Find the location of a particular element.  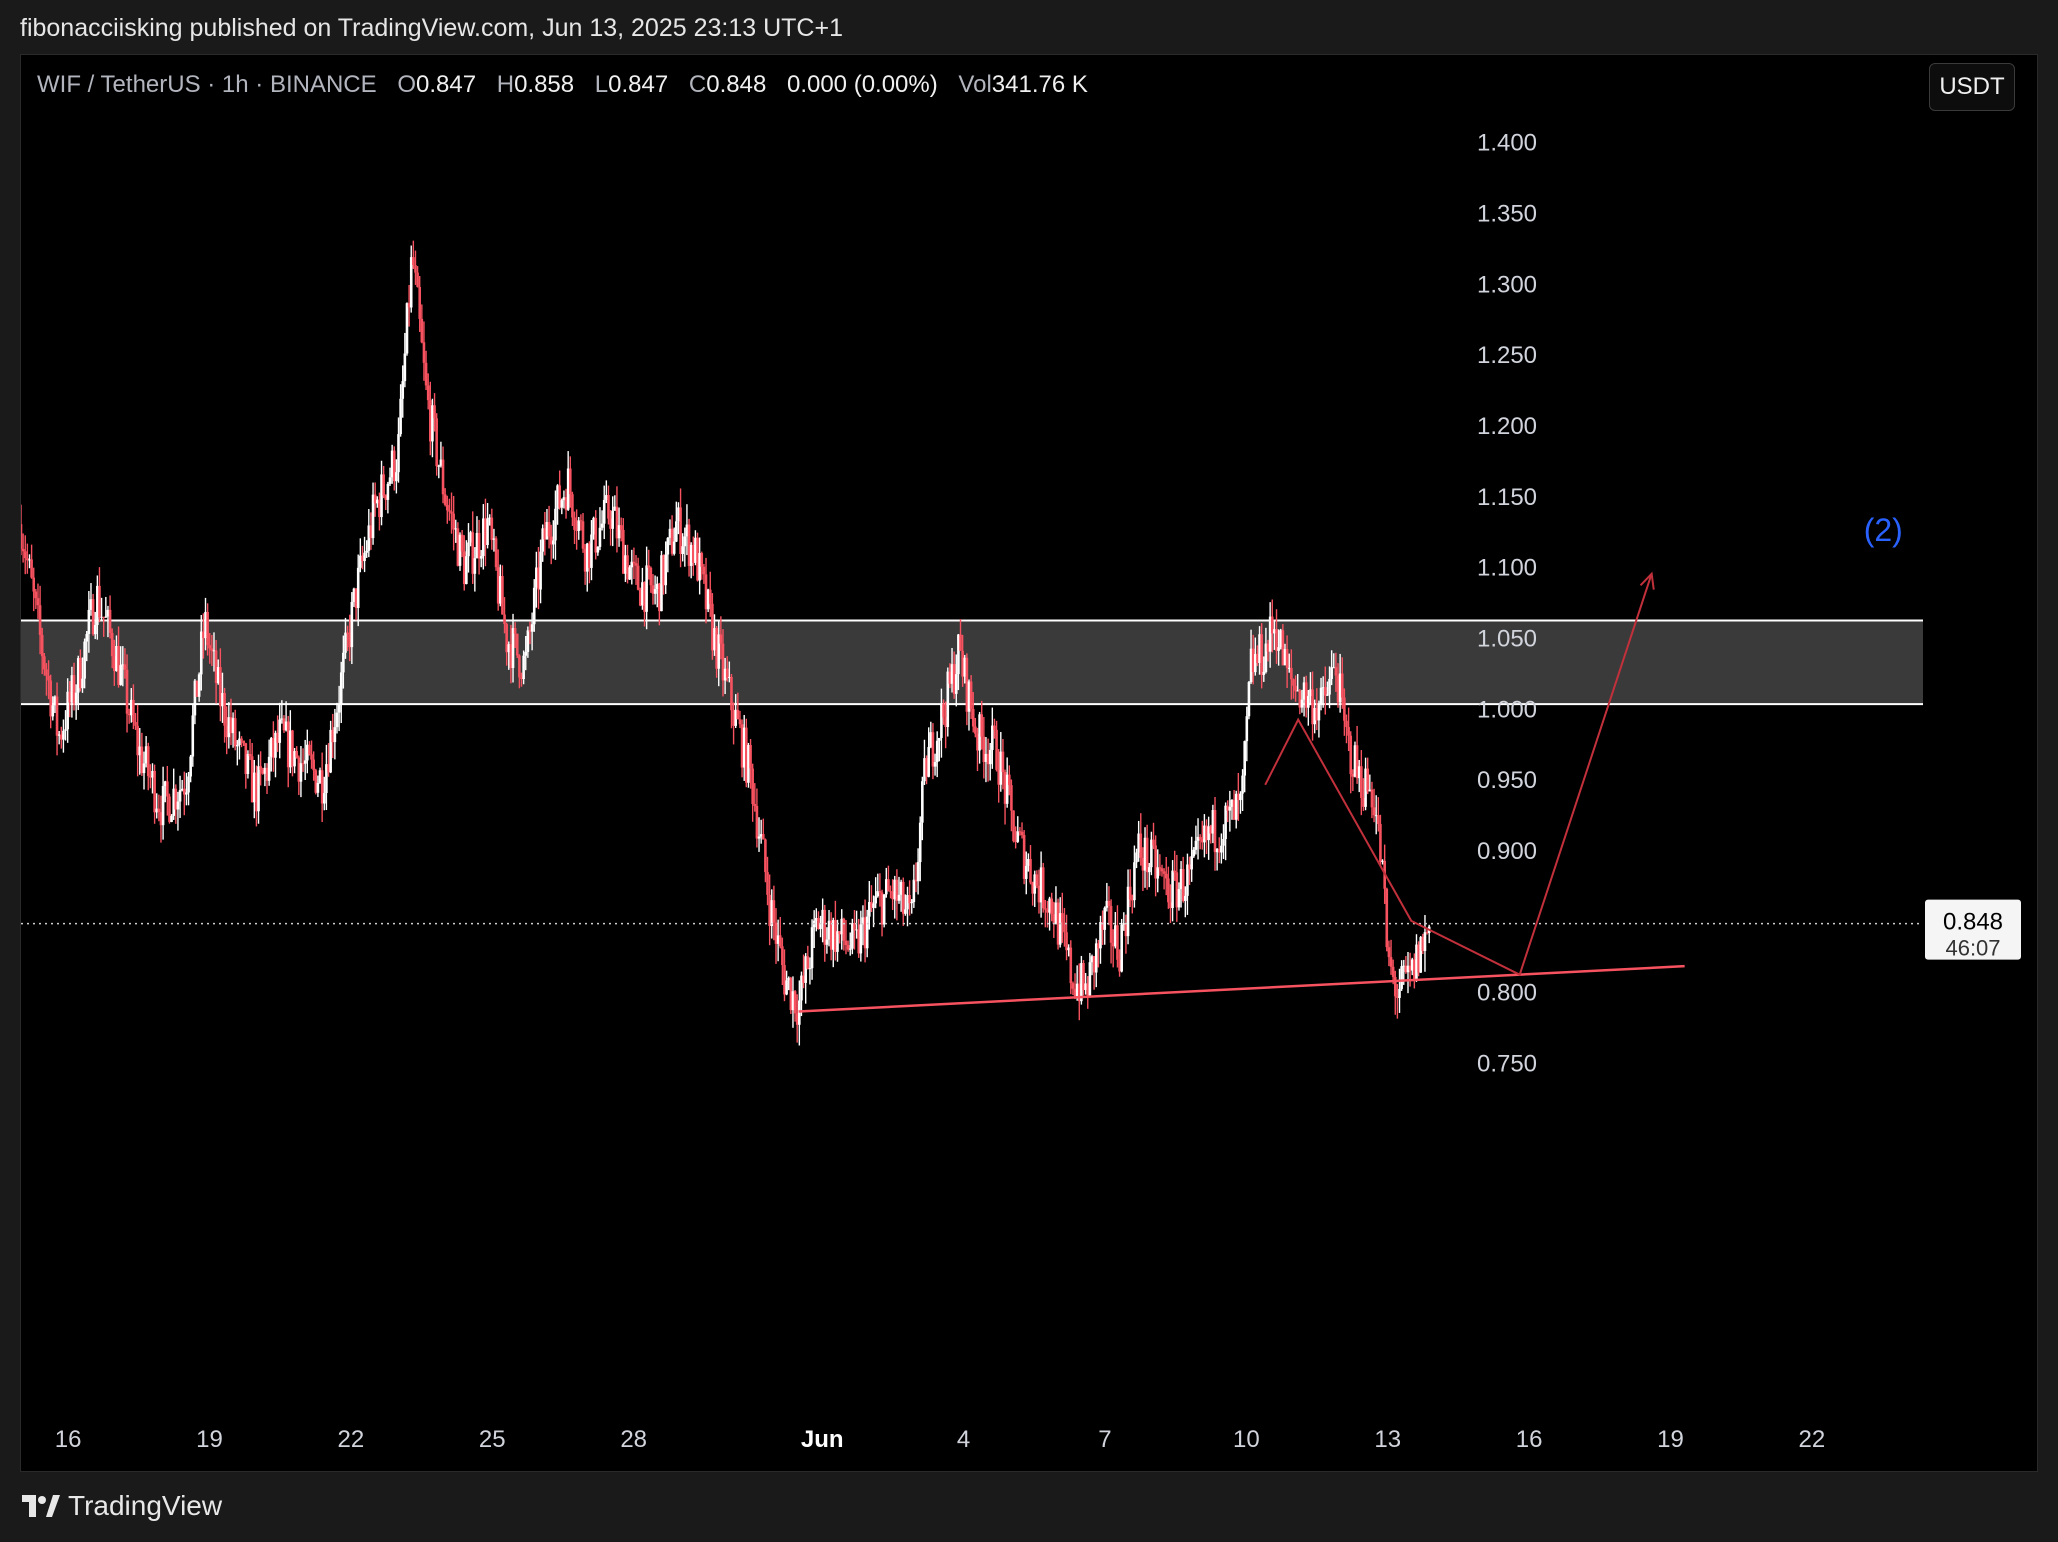

symbol-label: WIF / TetherUS · 1h · BINANCE is located at coordinates (207, 84).